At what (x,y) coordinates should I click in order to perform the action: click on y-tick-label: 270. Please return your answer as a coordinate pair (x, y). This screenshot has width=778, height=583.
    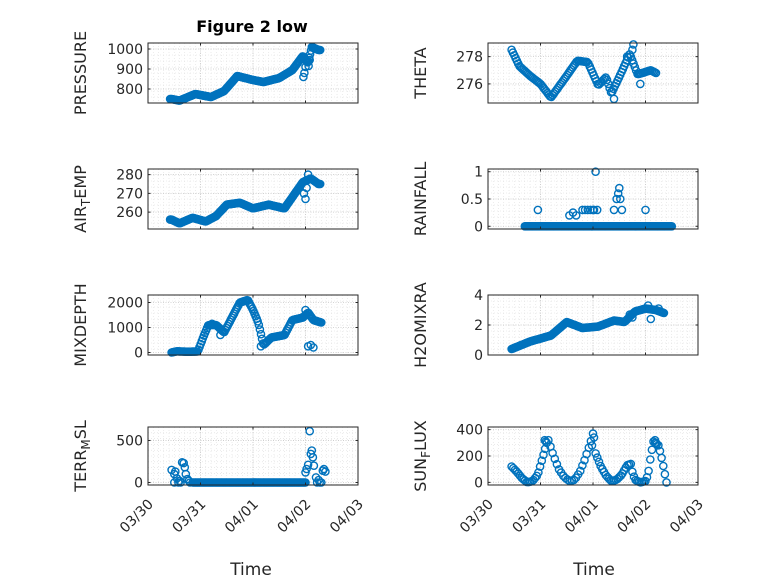
    Looking at the image, I should click on (129, 194).